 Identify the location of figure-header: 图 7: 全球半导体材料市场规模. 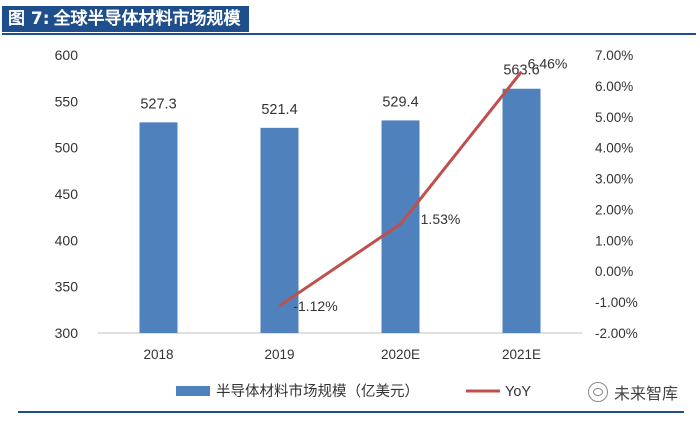
(350, 20).